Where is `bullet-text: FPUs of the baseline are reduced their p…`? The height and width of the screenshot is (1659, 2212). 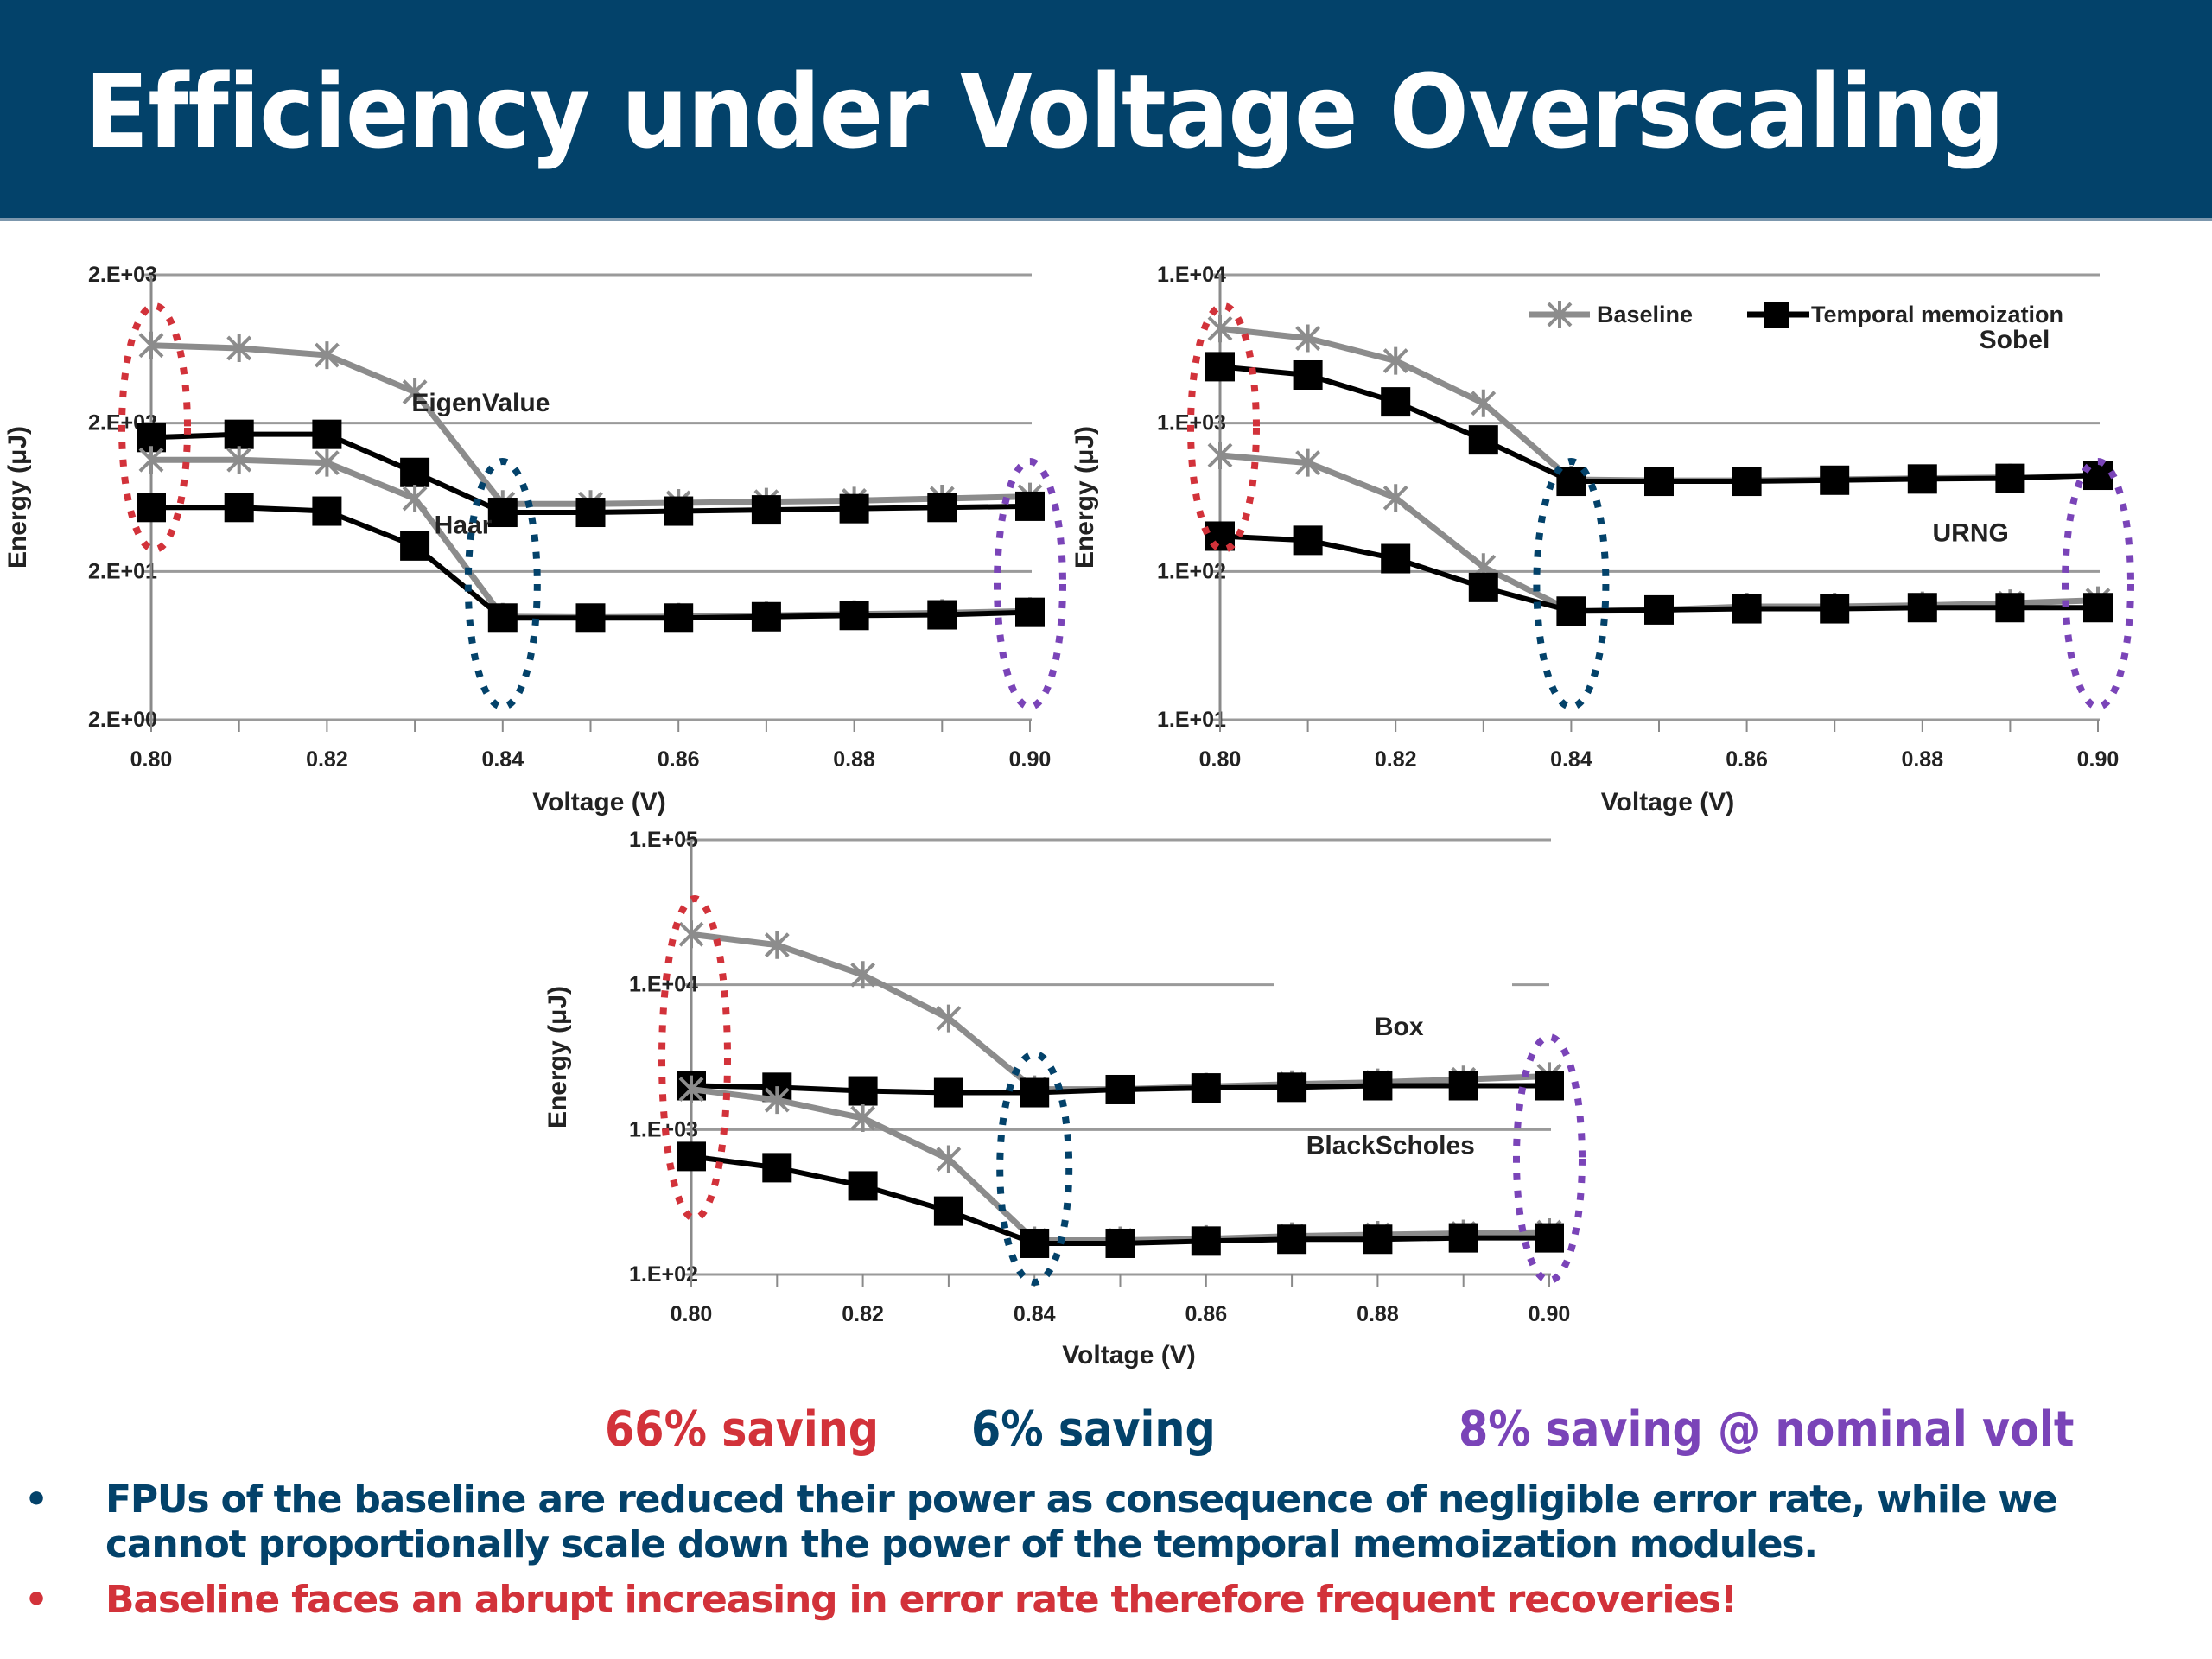
bullet-text: FPUs of the baseline are reduced their p… is located at coordinates (1081, 1522).